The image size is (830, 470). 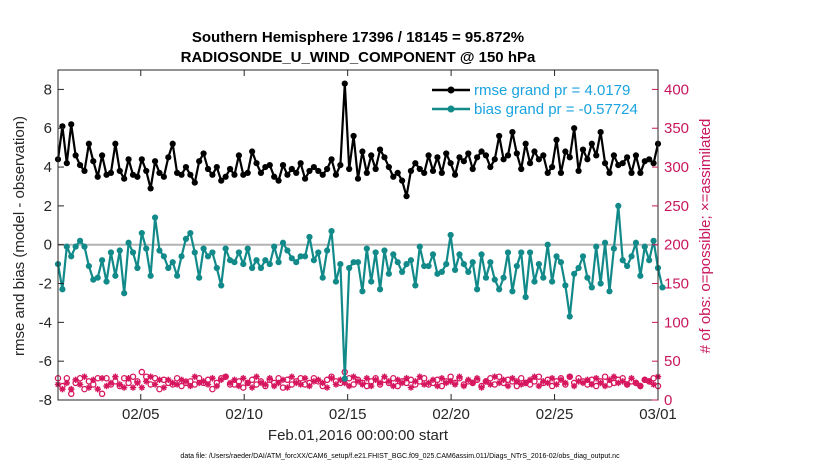 What do you see at coordinates (19, 236) in the screenshot?
I see `y-axis-label: rmse and bias (model - observation)` at bounding box center [19, 236].